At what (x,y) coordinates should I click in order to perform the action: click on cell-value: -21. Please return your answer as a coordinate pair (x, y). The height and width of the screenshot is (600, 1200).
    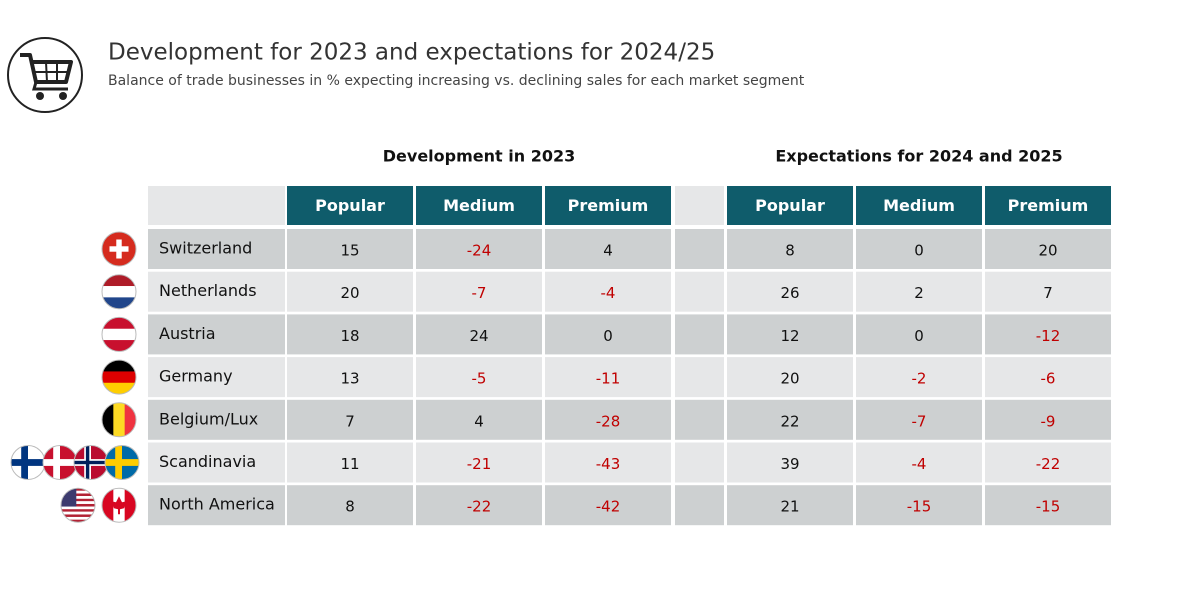
    Looking at the image, I should click on (479, 464).